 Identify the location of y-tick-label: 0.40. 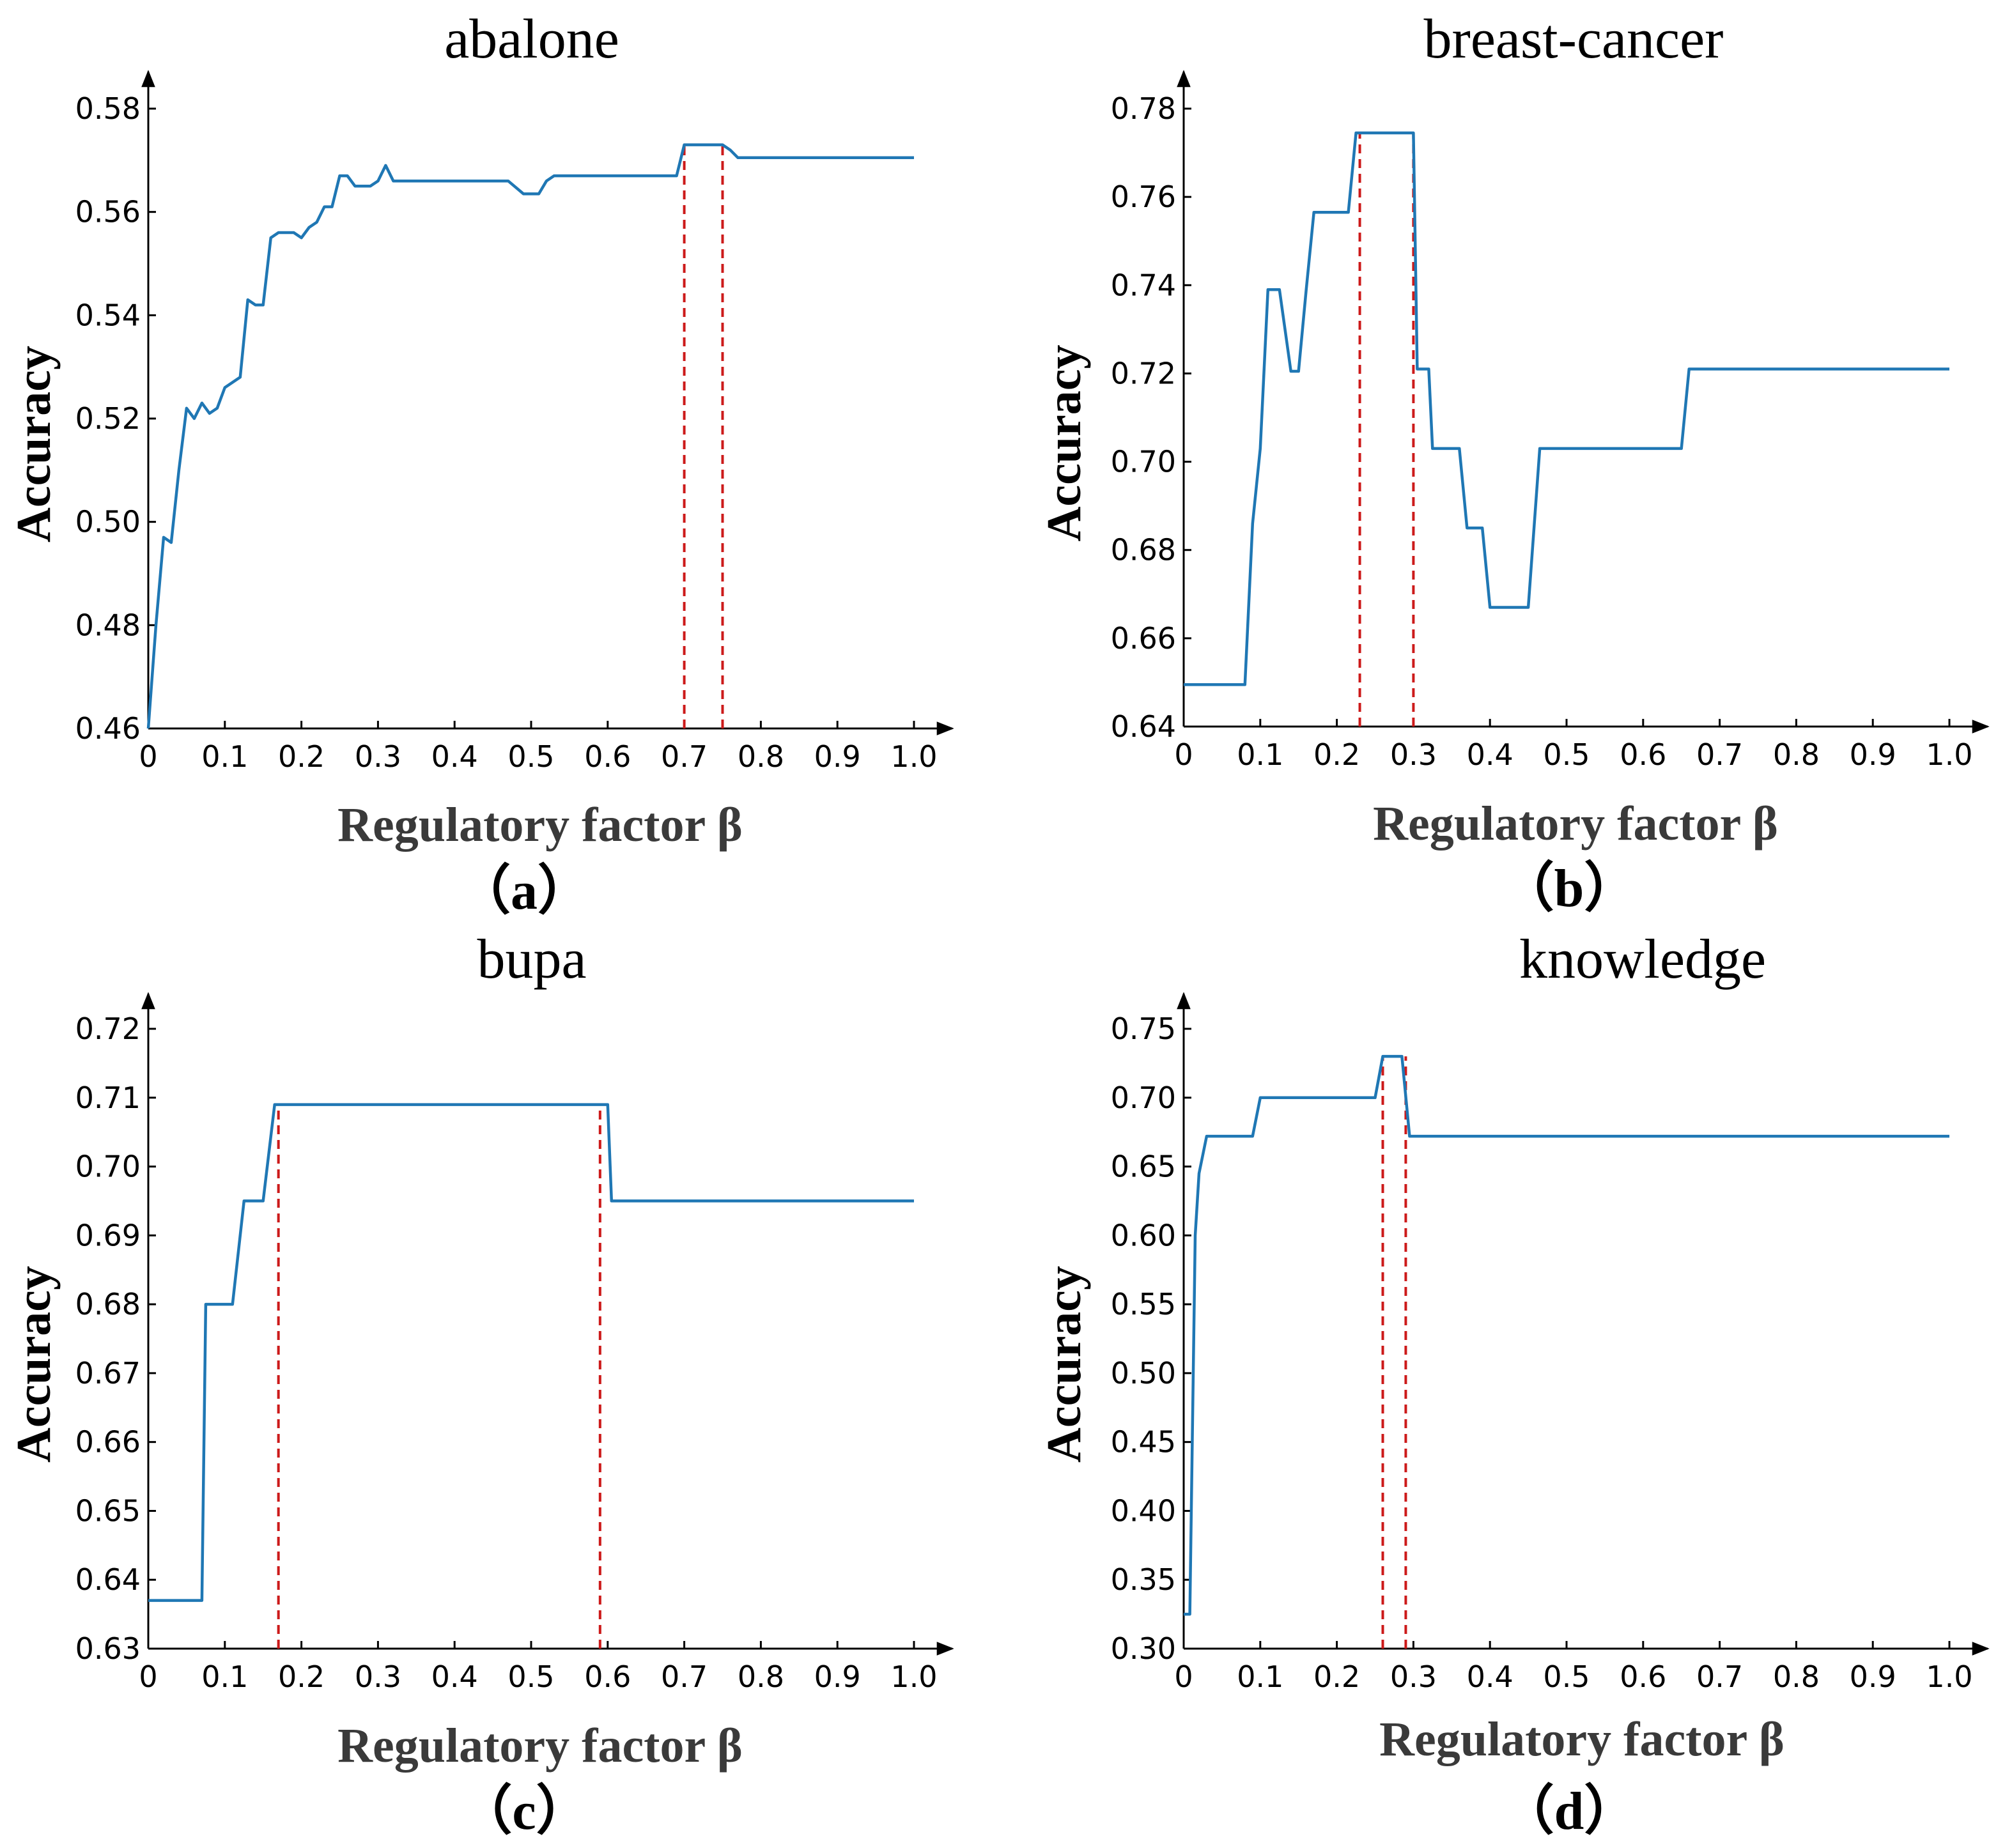
(1143, 1510).